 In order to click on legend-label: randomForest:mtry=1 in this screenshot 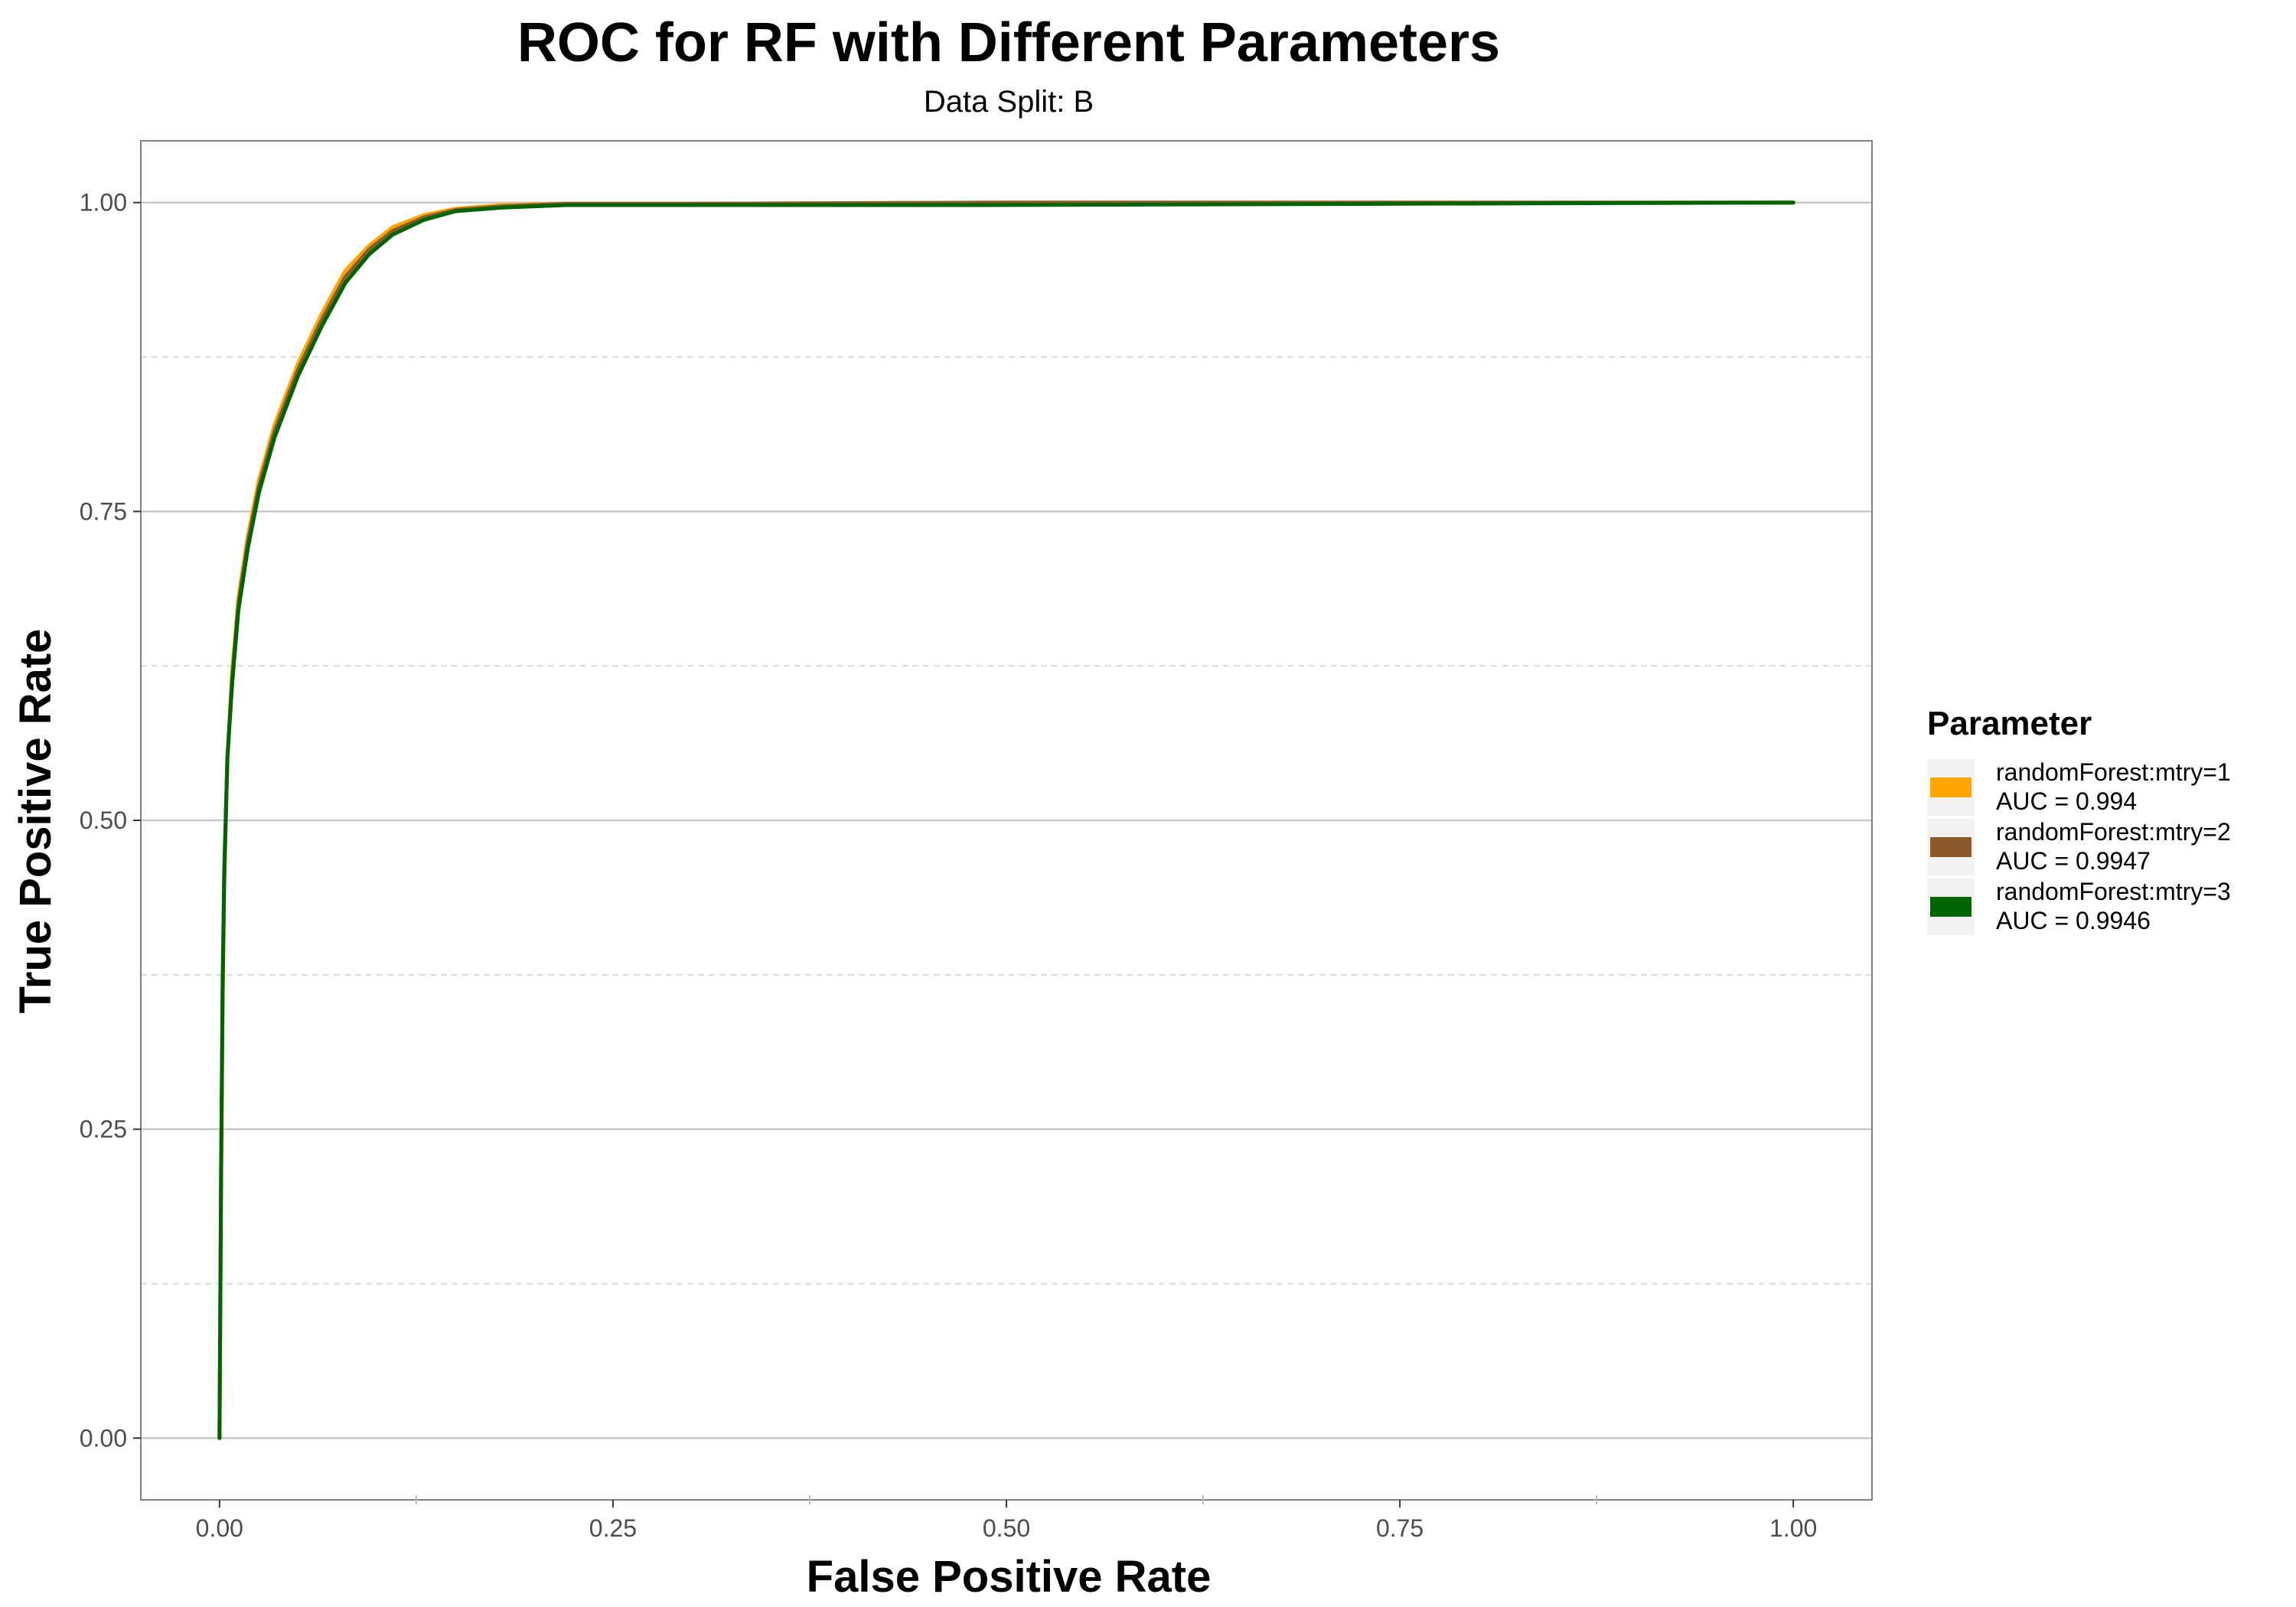, I will do `click(2113, 772)`.